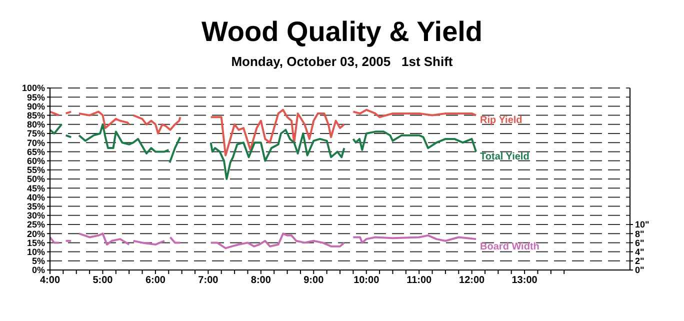 The image size is (684, 321). I want to click on x-tick-label: 10:00, so click(367, 280).